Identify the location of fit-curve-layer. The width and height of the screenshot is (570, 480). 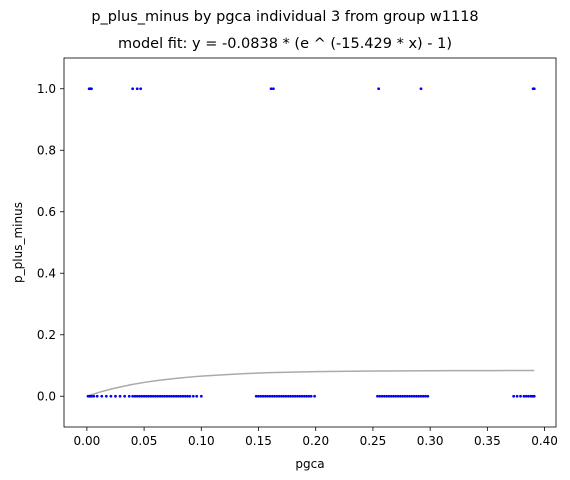
(310, 383).